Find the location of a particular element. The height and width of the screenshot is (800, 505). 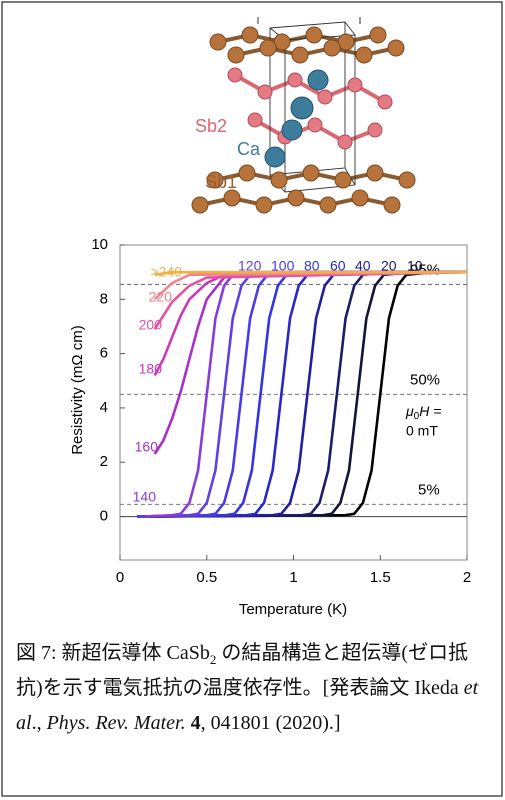

caption-part: ., is located at coordinates (39, 723).